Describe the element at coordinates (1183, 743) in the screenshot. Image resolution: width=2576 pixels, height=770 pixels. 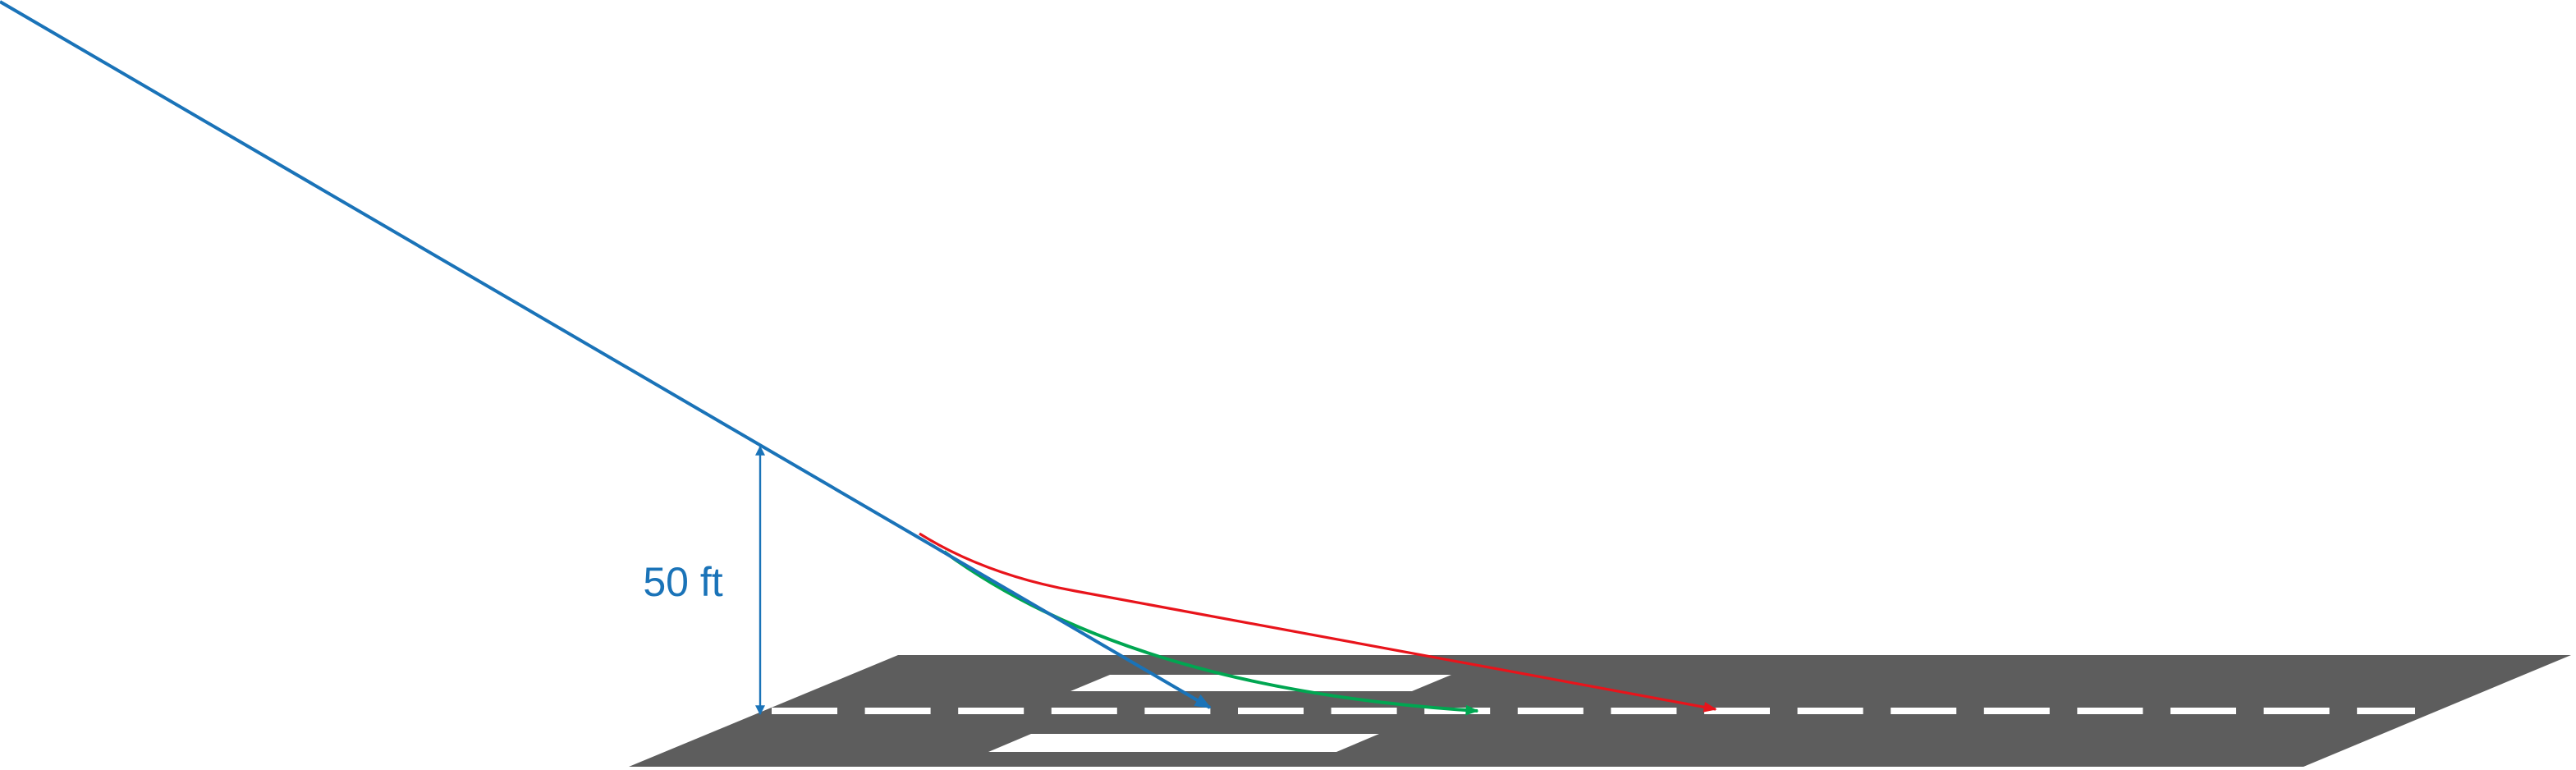
I see `runway-marking` at that location.